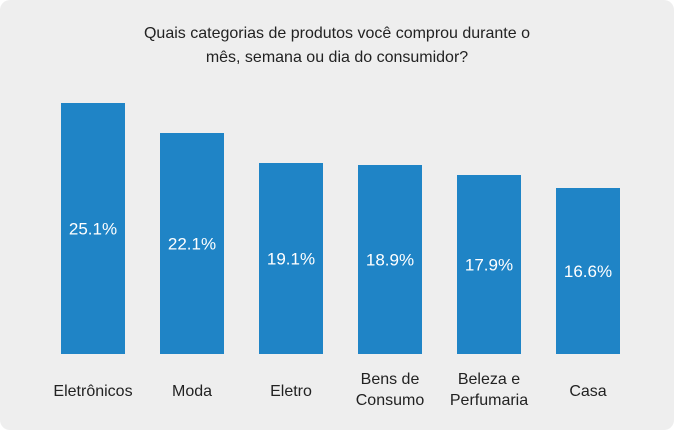 The height and width of the screenshot is (430, 674). What do you see at coordinates (390, 379) in the screenshot?
I see `category-label-4-line-1: Bens de` at bounding box center [390, 379].